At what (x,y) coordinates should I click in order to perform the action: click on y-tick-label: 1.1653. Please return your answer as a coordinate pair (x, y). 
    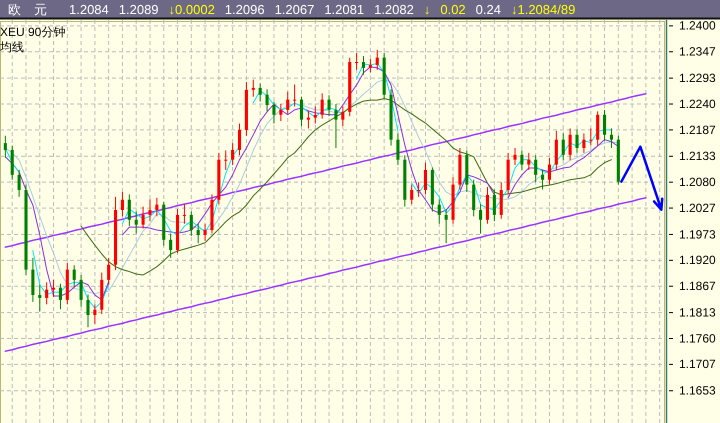
    Looking at the image, I should click on (697, 391).